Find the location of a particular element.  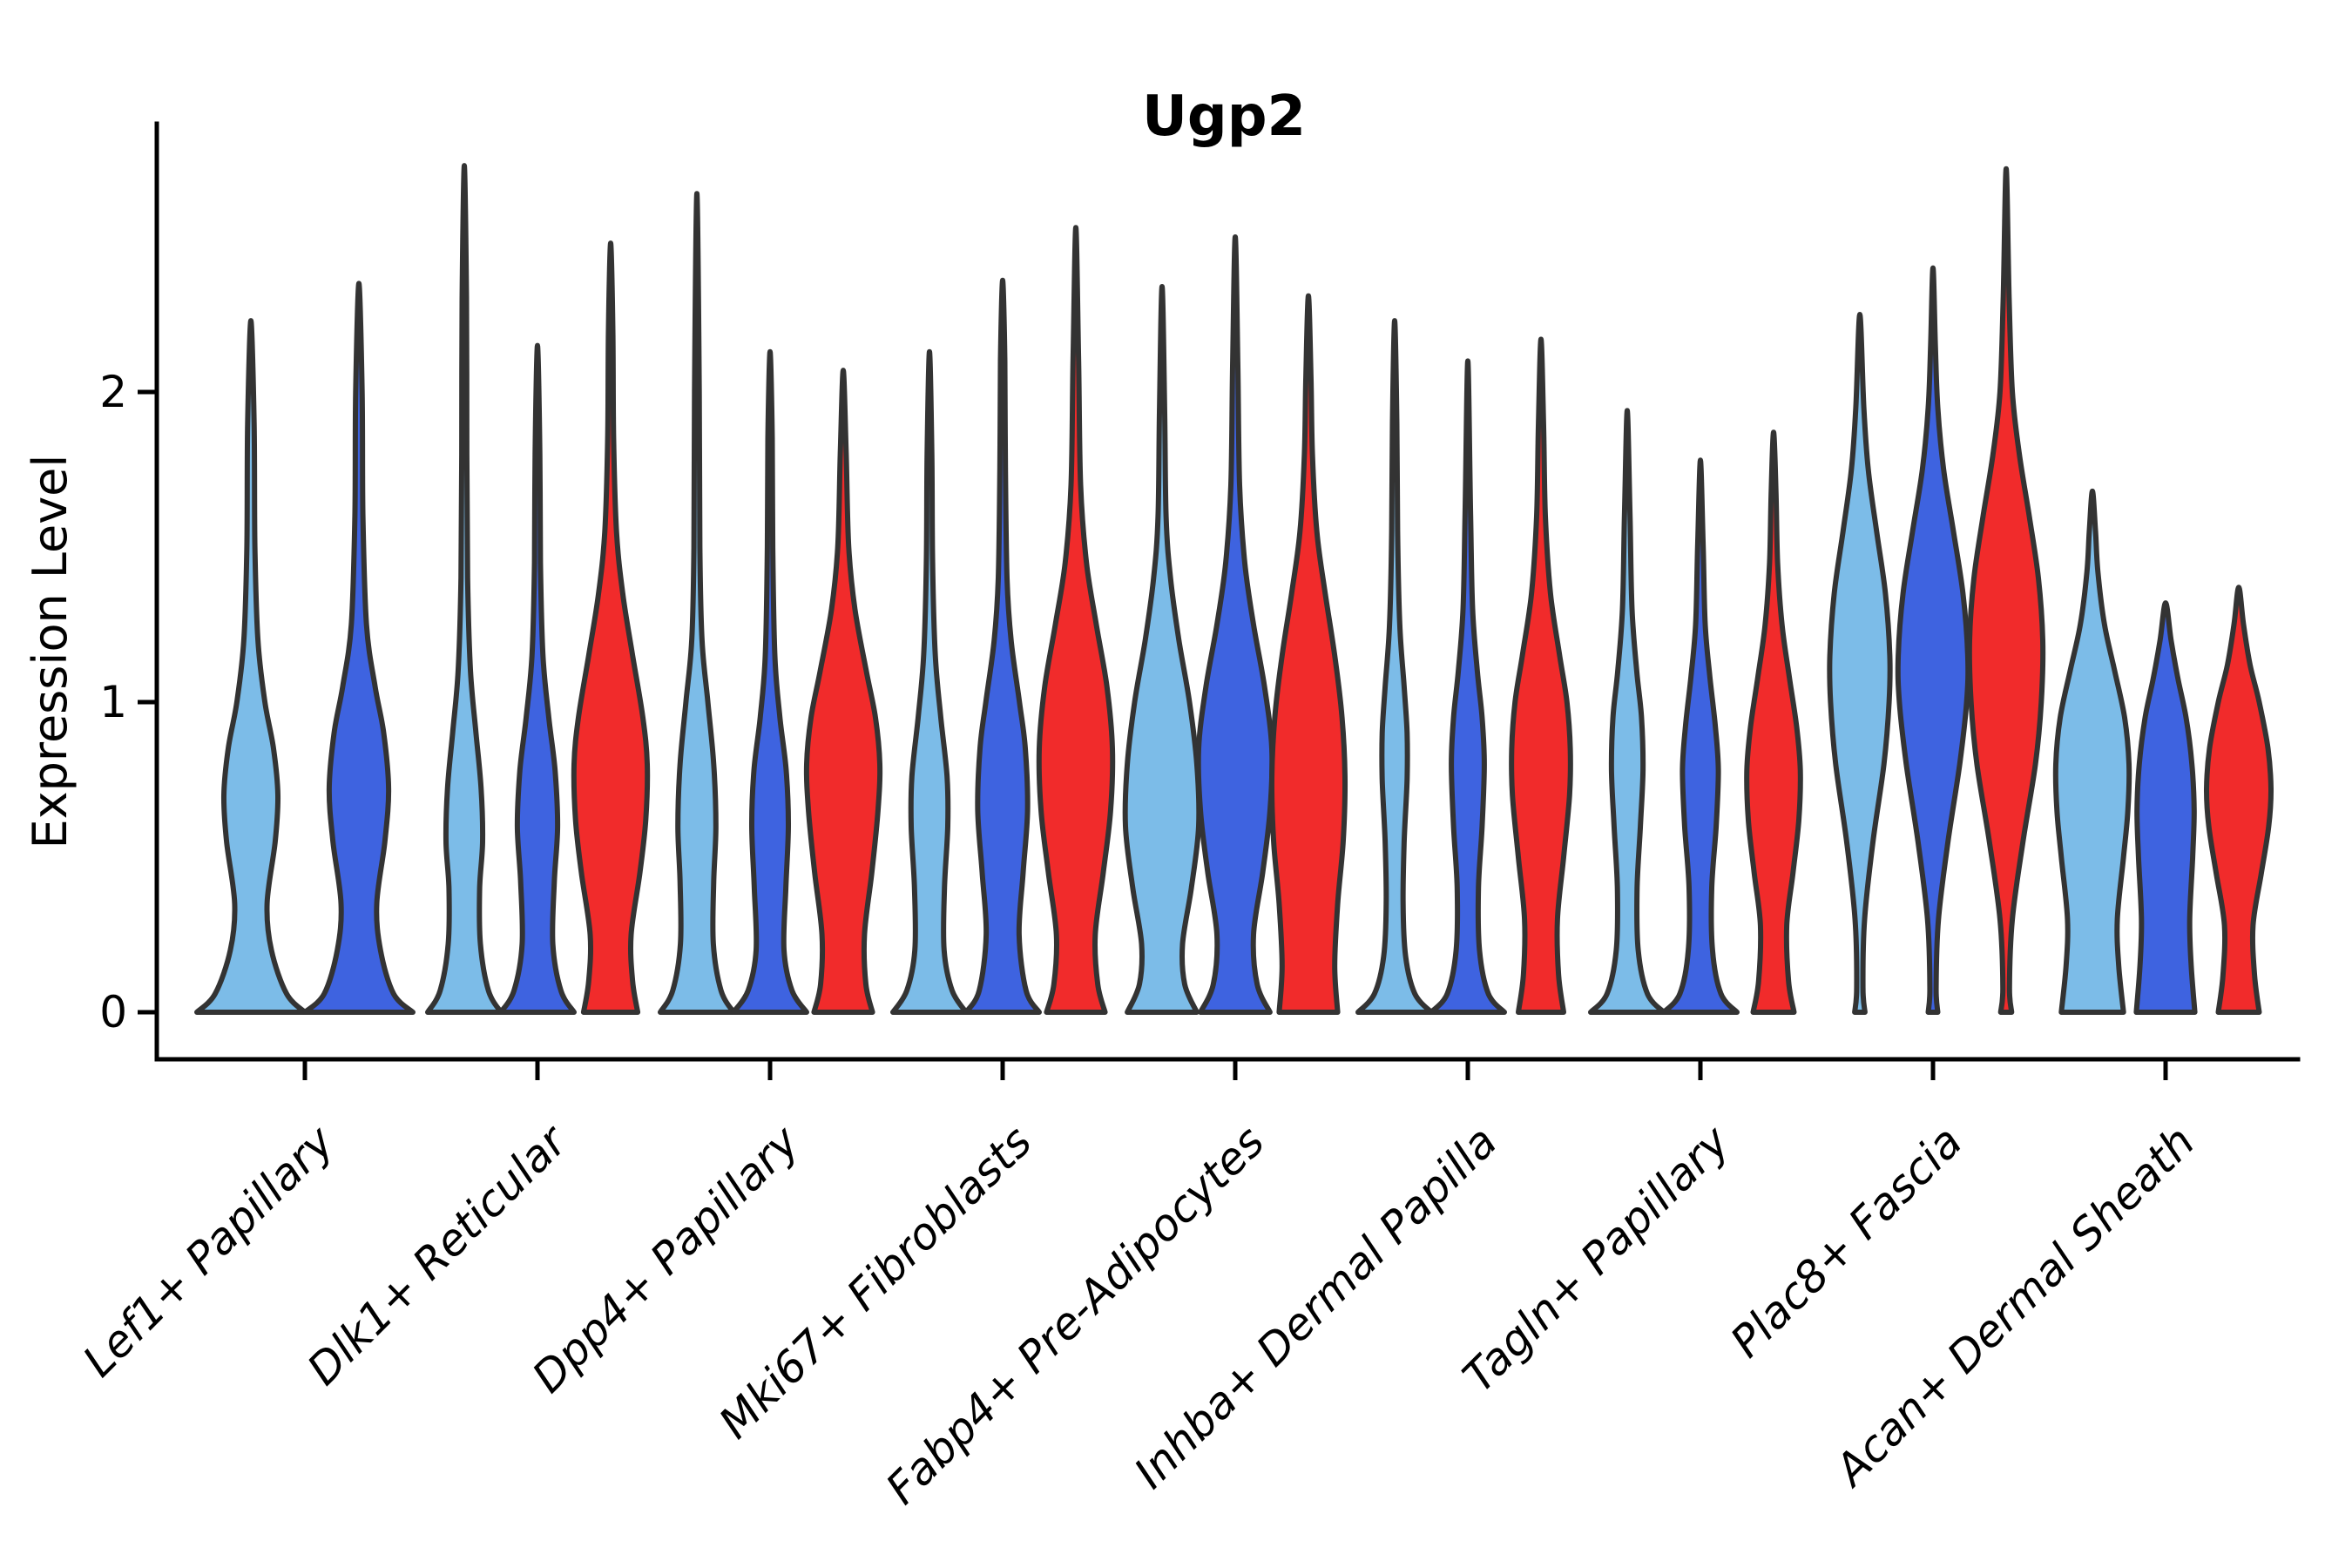

chart-title: Ugp2 is located at coordinates (1224, 116).